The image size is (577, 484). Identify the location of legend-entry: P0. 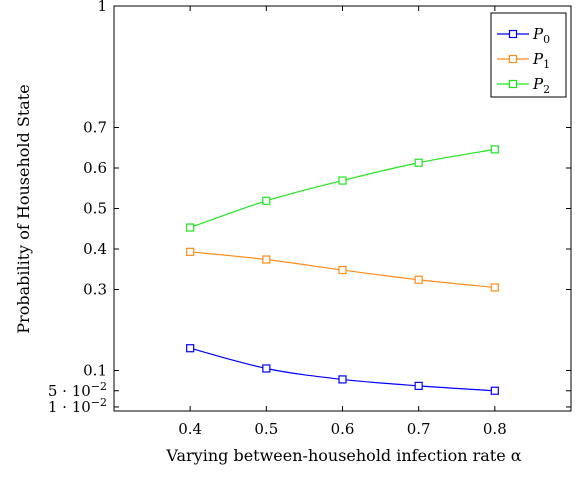
(523, 35).